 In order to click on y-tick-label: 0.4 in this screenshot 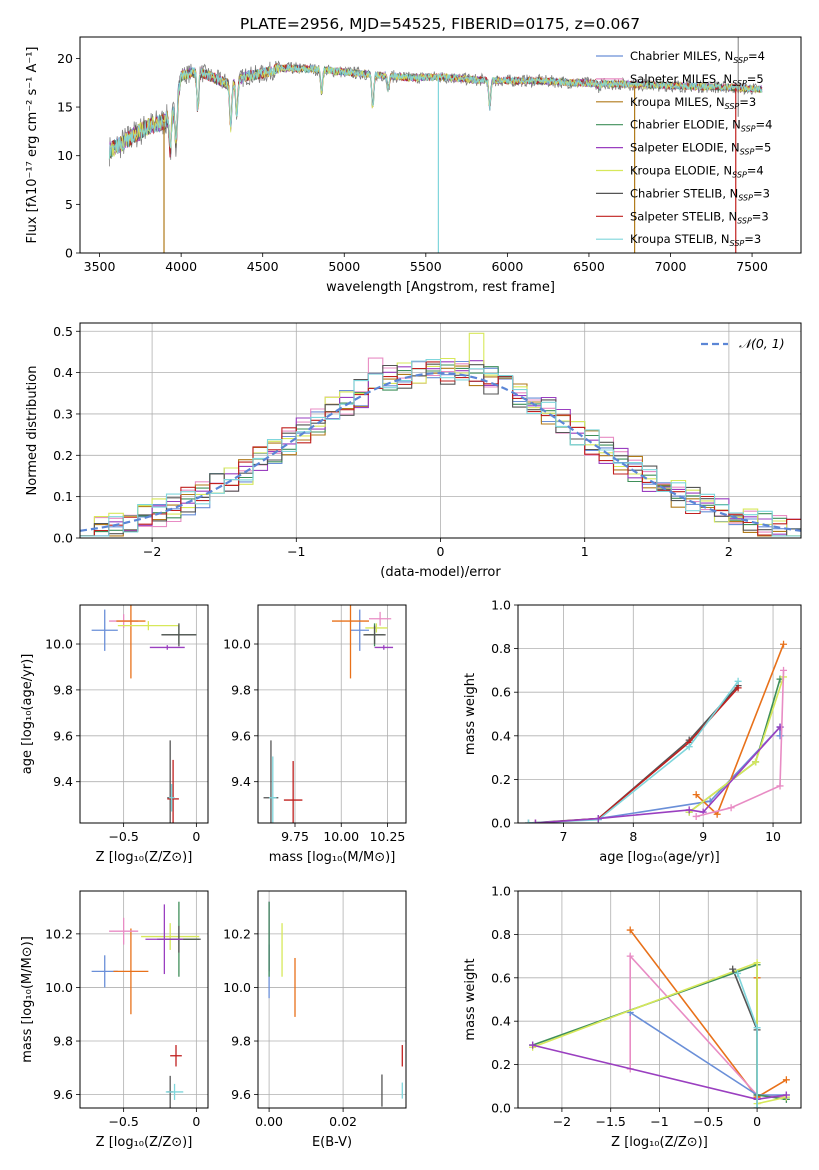, I will do `click(501, 735)`.